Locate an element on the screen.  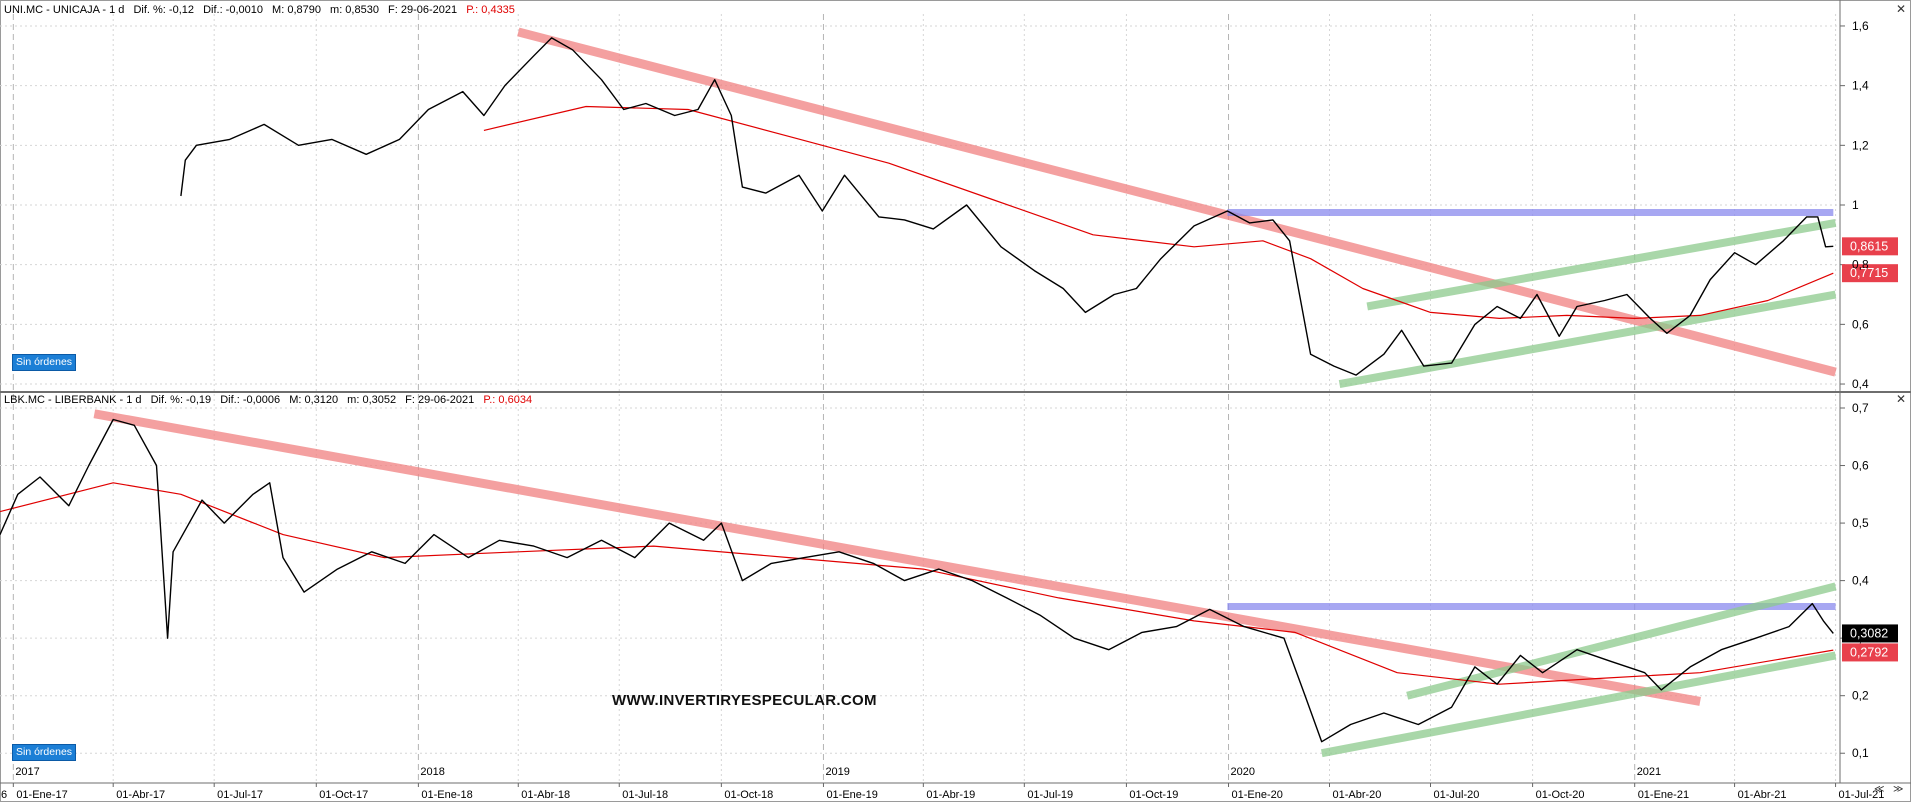
last-price-label: 0,3082 is located at coordinates (1869, 633).